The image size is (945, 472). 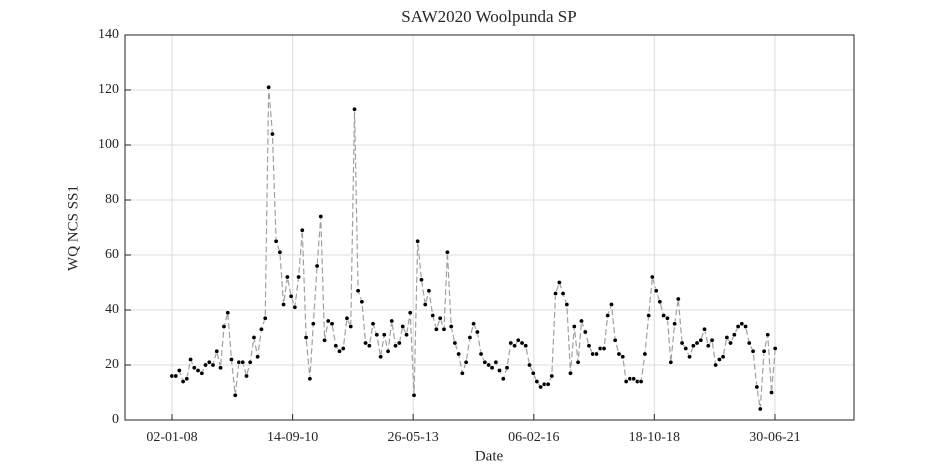 What do you see at coordinates (292, 437) in the screenshot?
I see `x-tick-label: 14-09-10` at bounding box center [292, 437].